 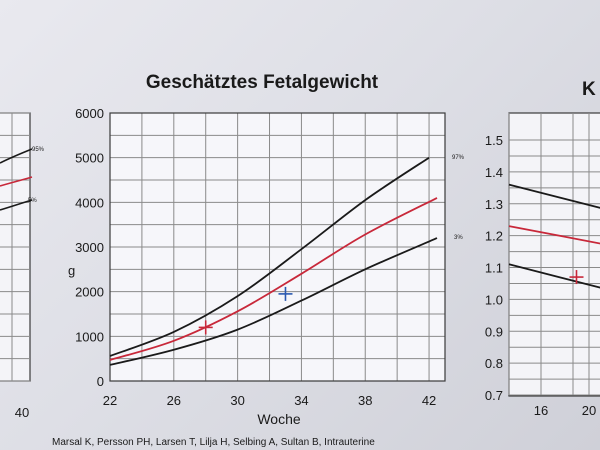 What do you see at coordinates (71, 270) in the screenshot?
I see `y-axis-label: g` at bounding box center [71, 270].